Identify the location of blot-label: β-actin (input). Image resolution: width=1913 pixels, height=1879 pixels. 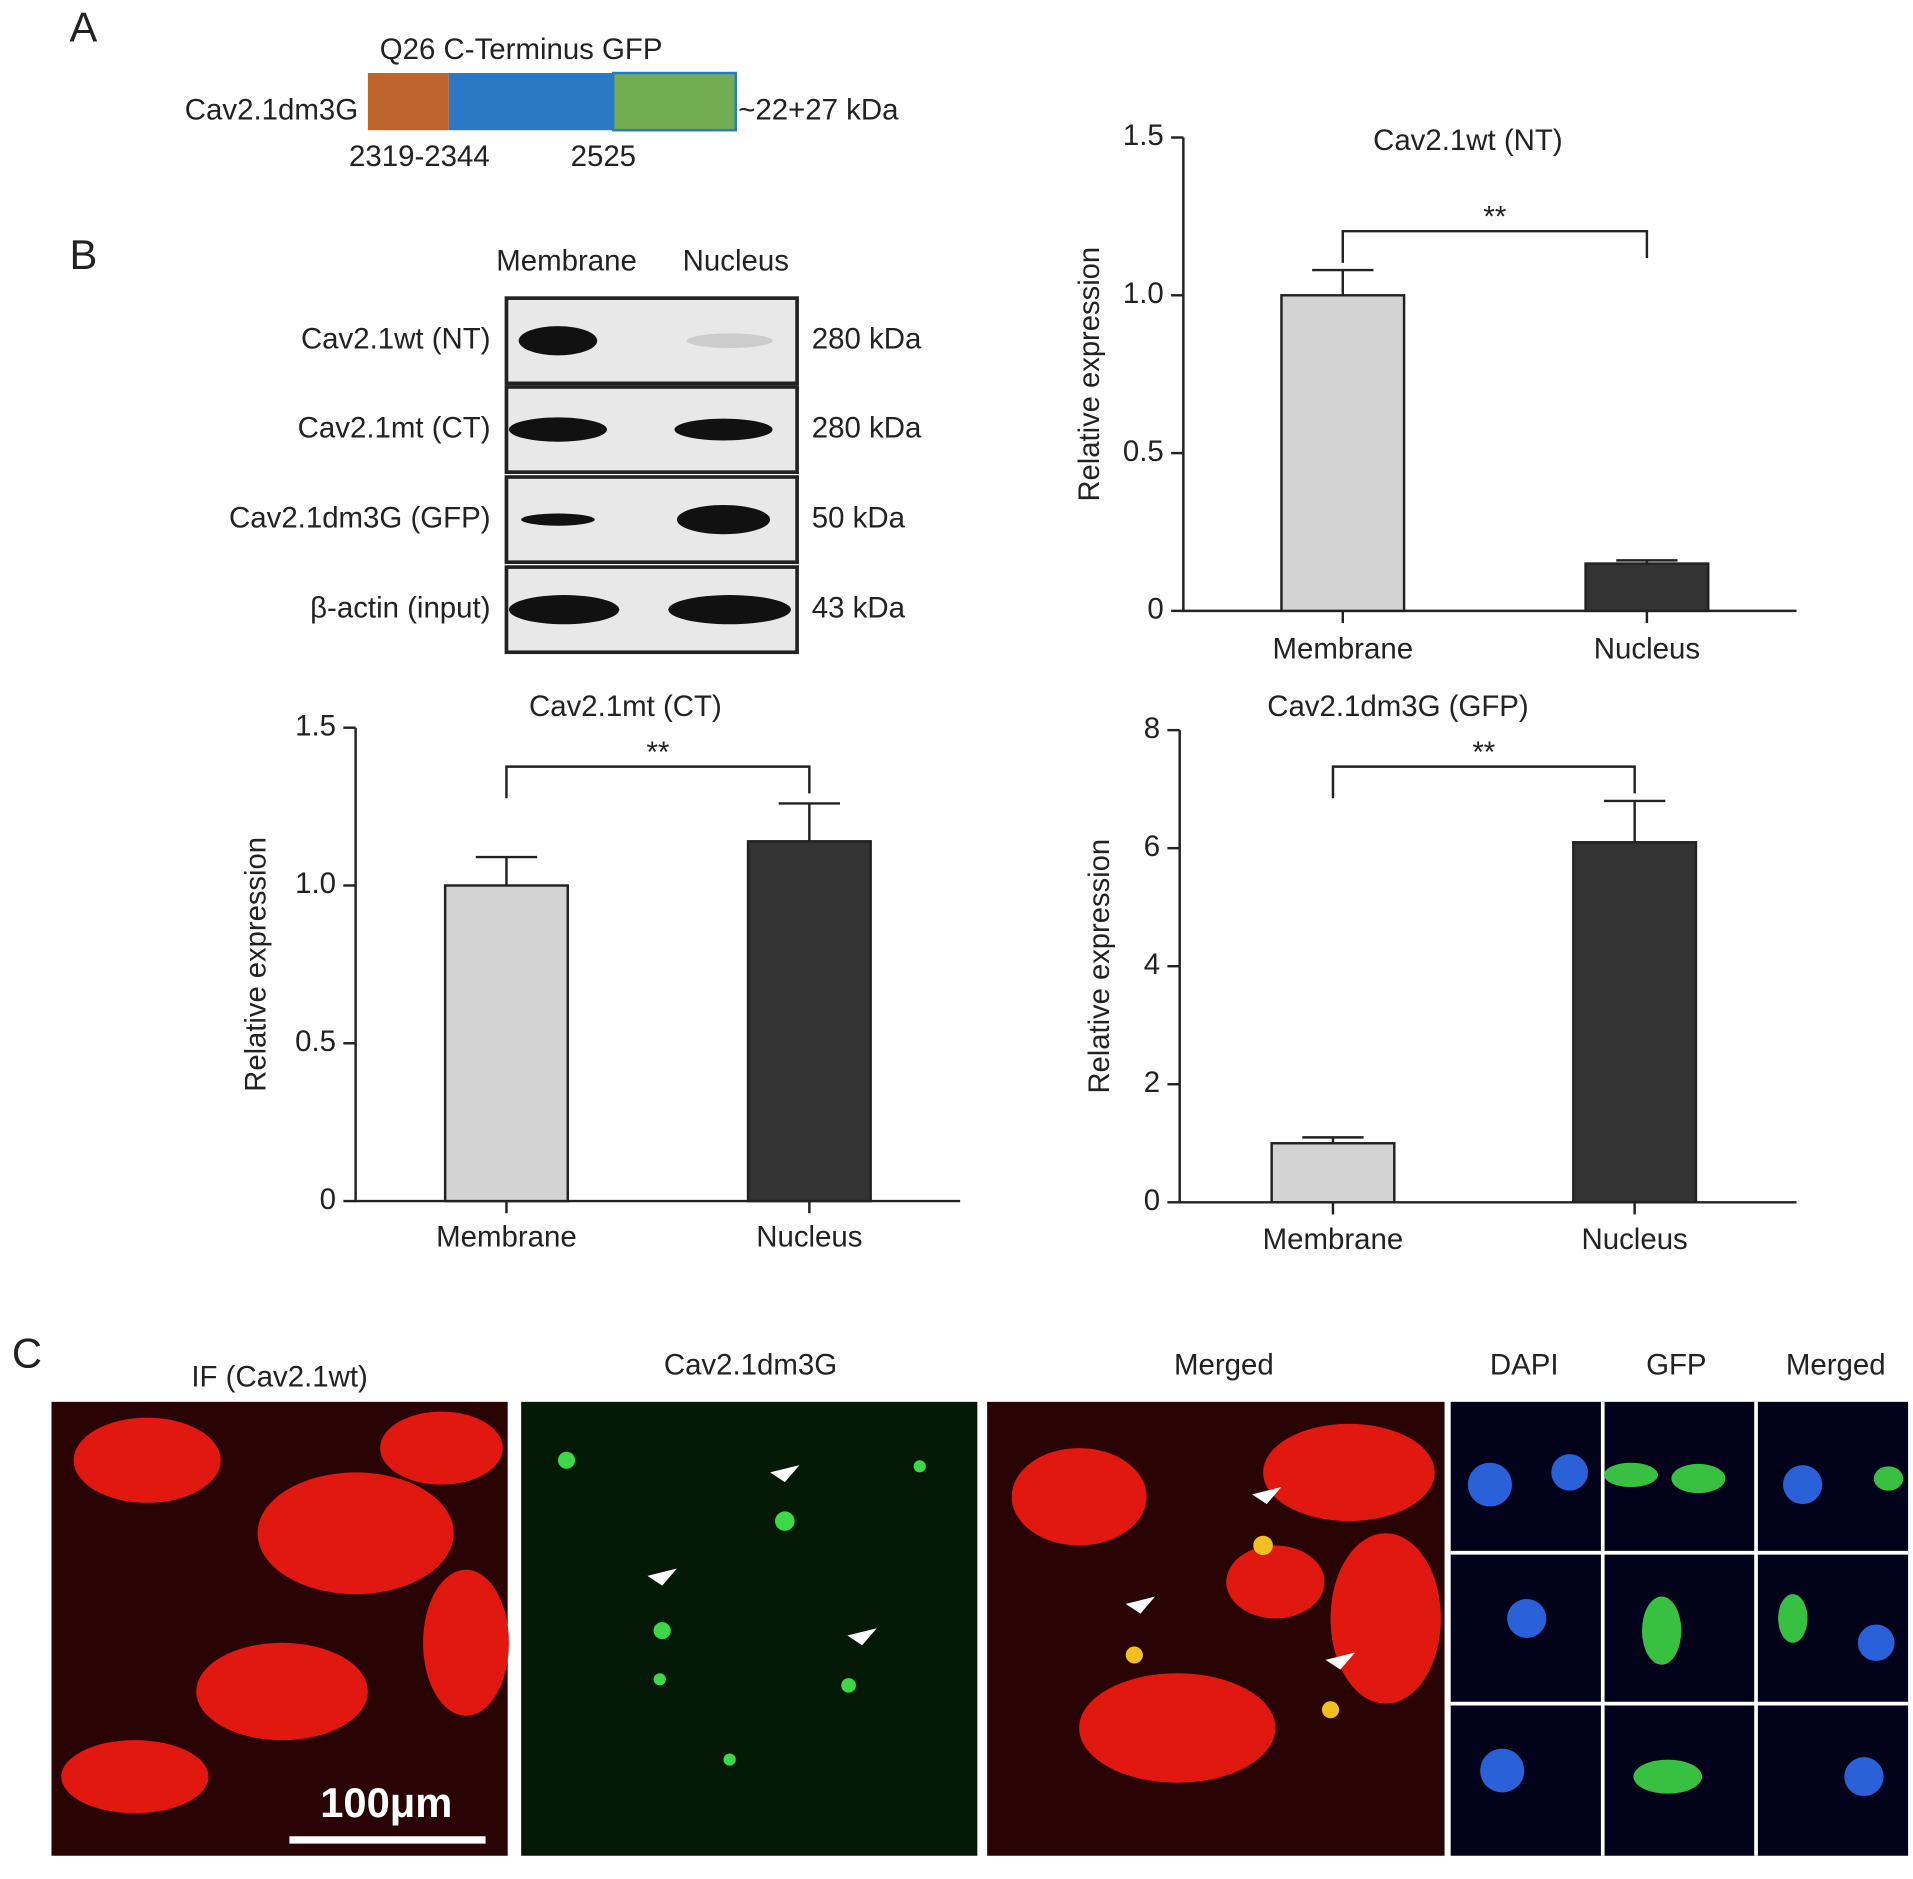
(400, 607).